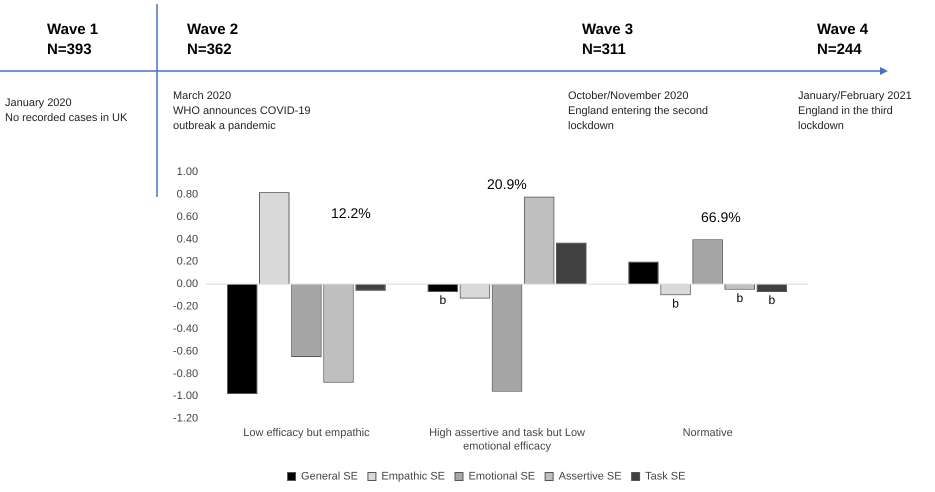 The height and width of the screenshot is (492, 935). Describe the element at coordinates (665, 476) in the screenshot. I see `legend-label: Task SE` at that location.